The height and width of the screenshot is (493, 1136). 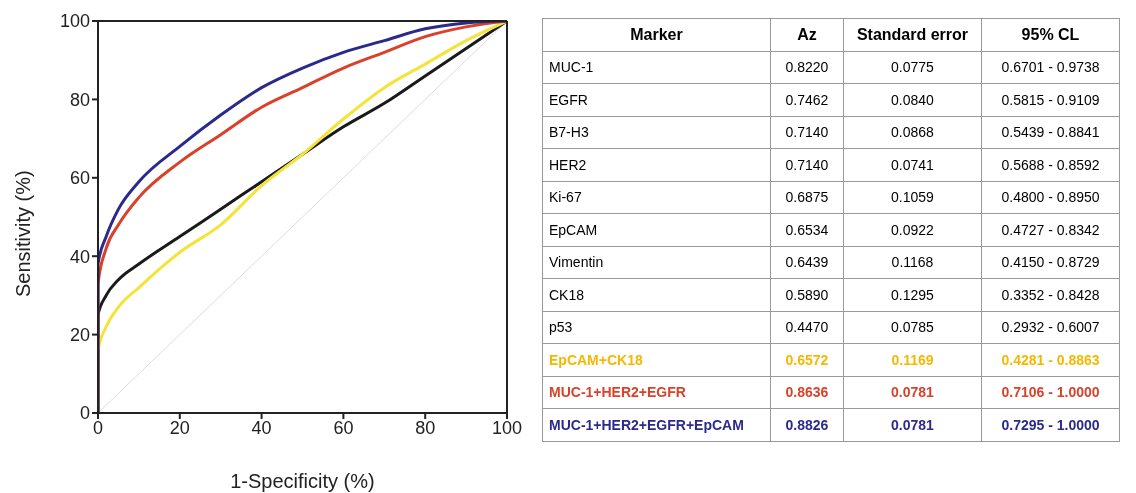 What do you see at coordinates (807, 67) in the screenshot?
I see `text: 0.8220` at bounding box center [807, 67].